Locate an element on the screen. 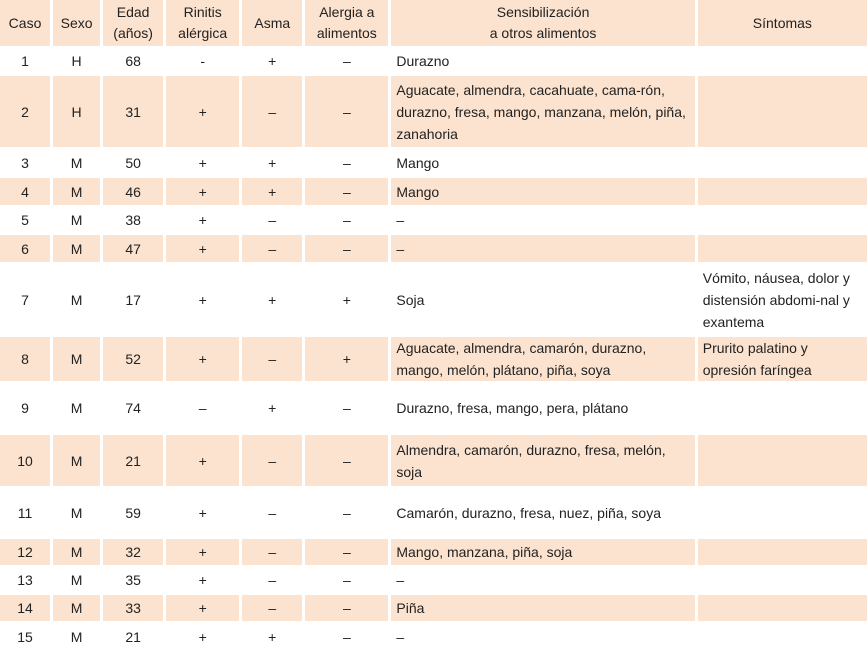 This screenshot has height=652, width=867. cell-rinitis: – is located at coordinates (203, 408).